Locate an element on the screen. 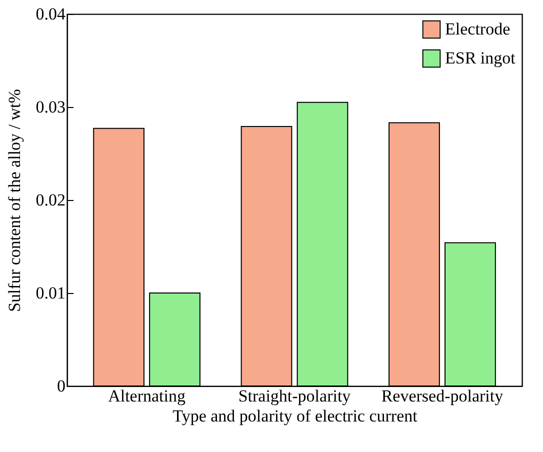  y-axis-title: Sulfur content of the alloy / wt% is located at coordinates (14, 200).